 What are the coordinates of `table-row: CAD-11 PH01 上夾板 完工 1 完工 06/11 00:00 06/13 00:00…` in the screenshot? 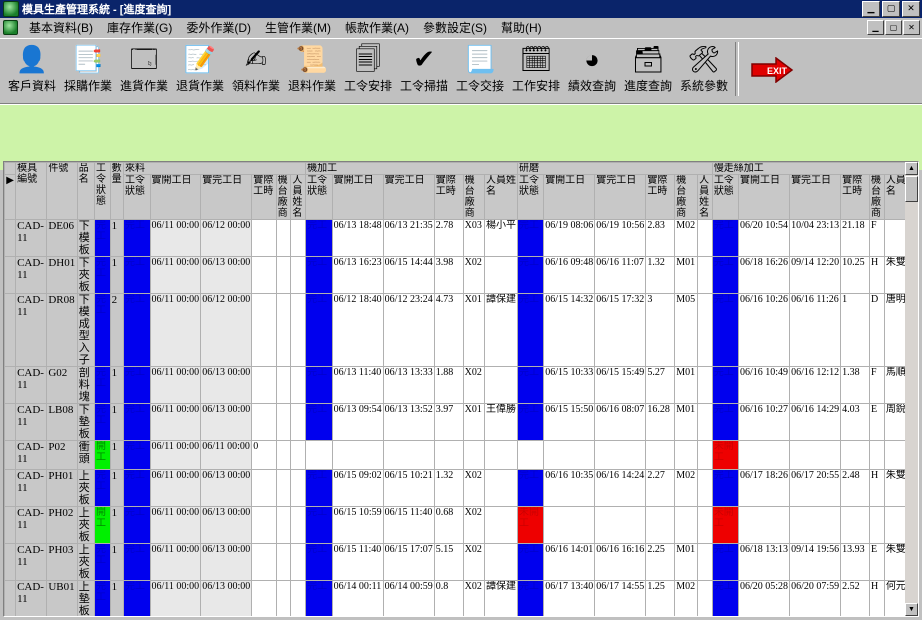 It's located at (461, 488).